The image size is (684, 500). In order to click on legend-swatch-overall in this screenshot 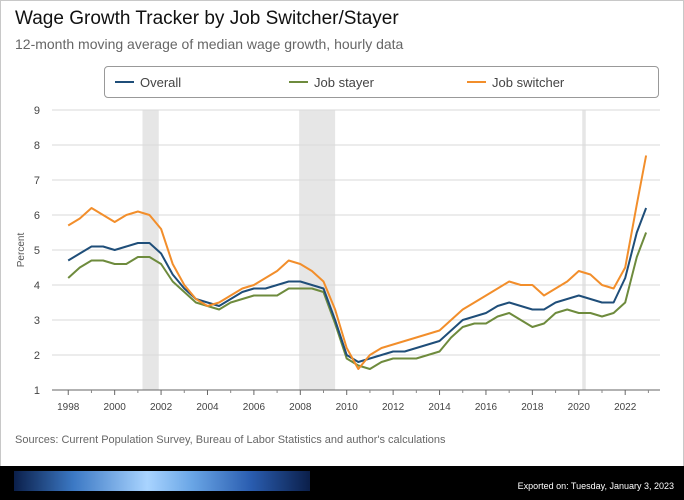, I will do `click(124, 82)`.